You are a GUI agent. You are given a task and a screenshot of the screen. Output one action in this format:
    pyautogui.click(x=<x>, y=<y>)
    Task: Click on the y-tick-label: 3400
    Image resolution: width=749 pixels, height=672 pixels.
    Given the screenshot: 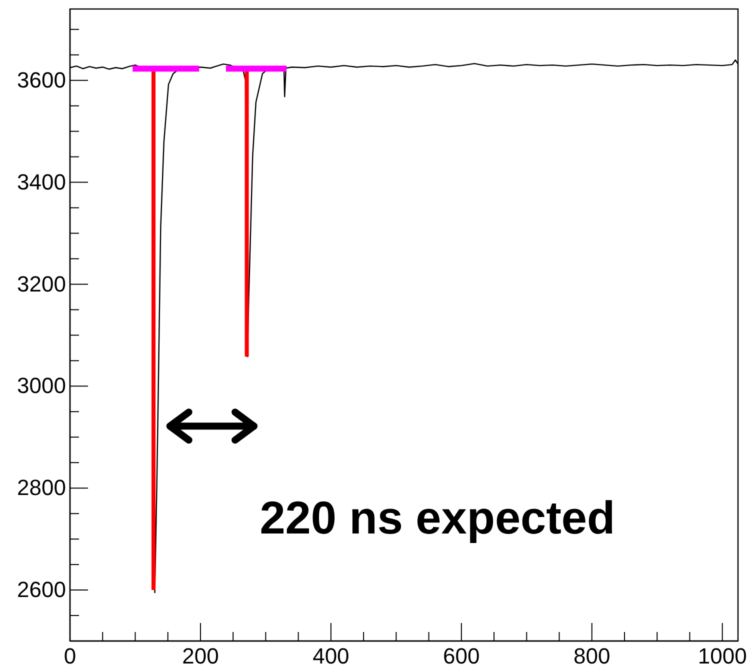 What is the action you would take?
    pyautogui.click(x=41, y=181)
    